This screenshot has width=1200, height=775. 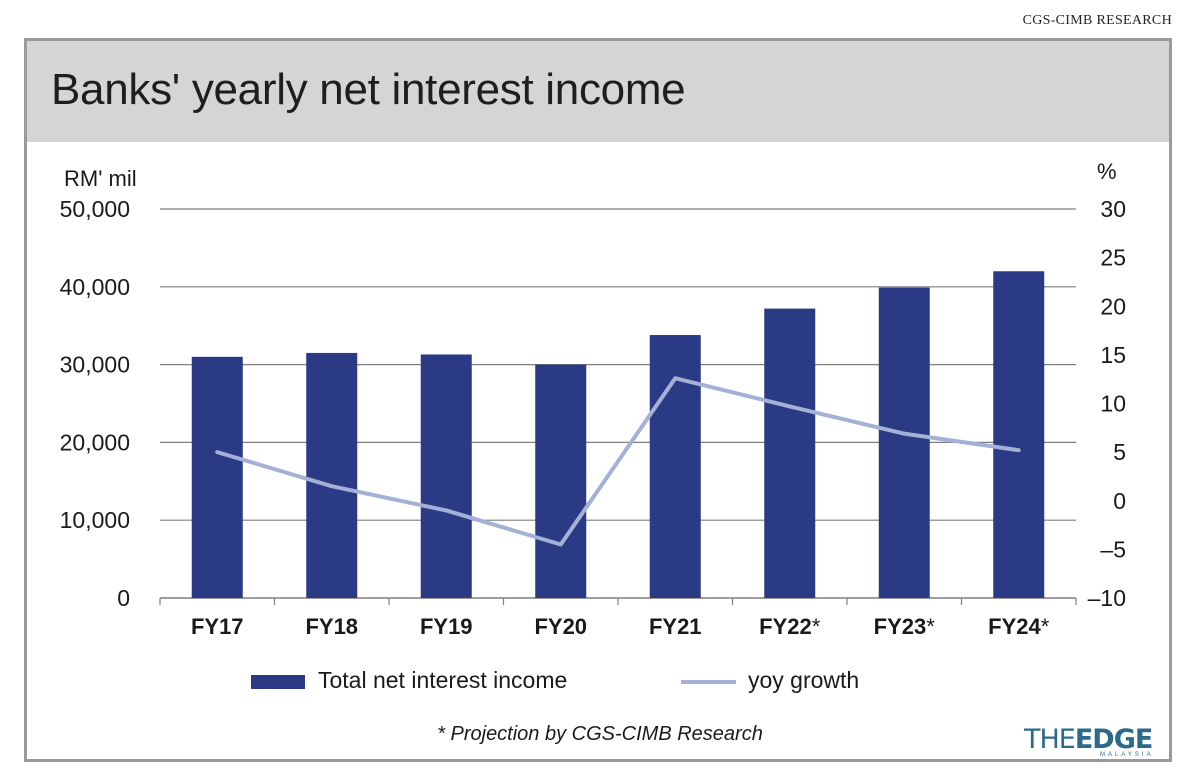 I want to click on left-tick-label: 40,000, so click(x=95, y=287).